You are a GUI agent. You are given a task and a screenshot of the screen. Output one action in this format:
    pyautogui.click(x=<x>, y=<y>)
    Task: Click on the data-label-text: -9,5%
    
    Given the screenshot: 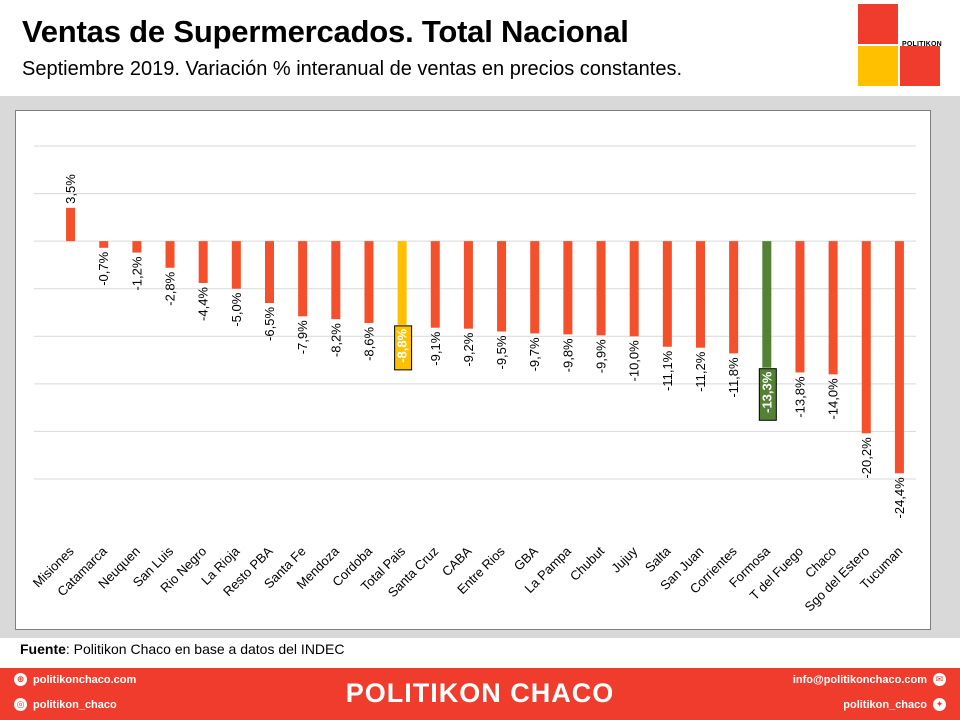 What is the action you would take?
    pyautogui.click(x=501, y=352)
    